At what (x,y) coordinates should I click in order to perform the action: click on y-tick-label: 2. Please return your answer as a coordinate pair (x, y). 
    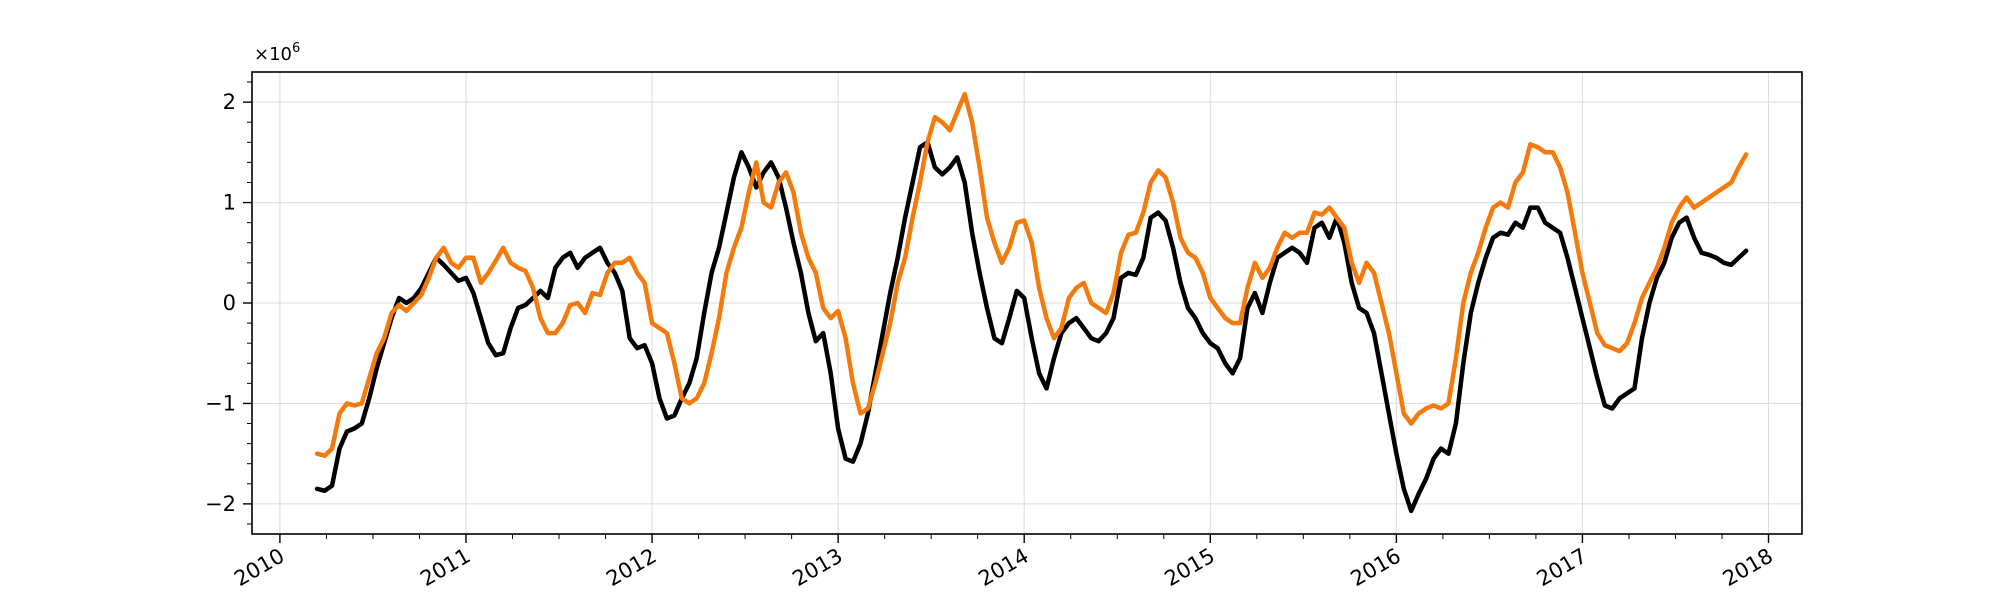
    Looking at the image, I should click on (229, 102).